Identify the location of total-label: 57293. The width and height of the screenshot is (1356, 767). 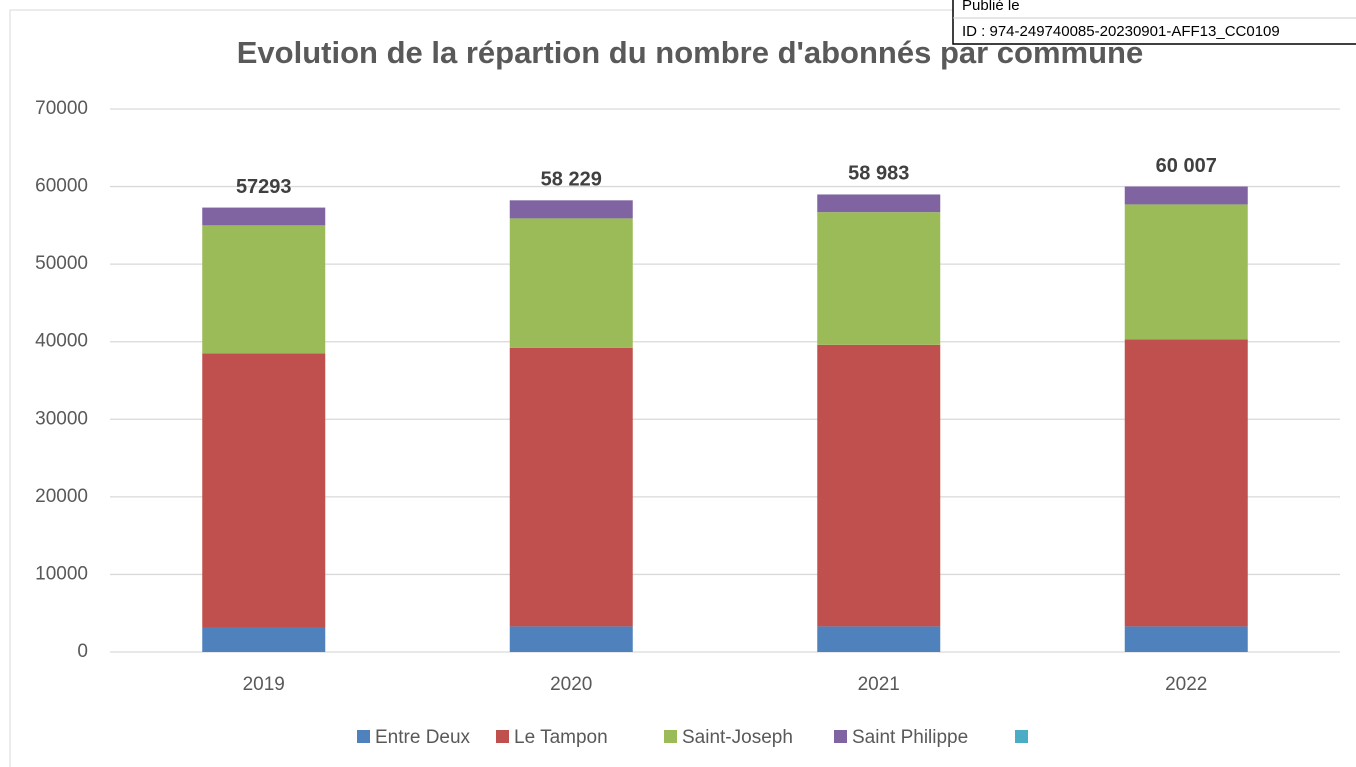
(264, 187).